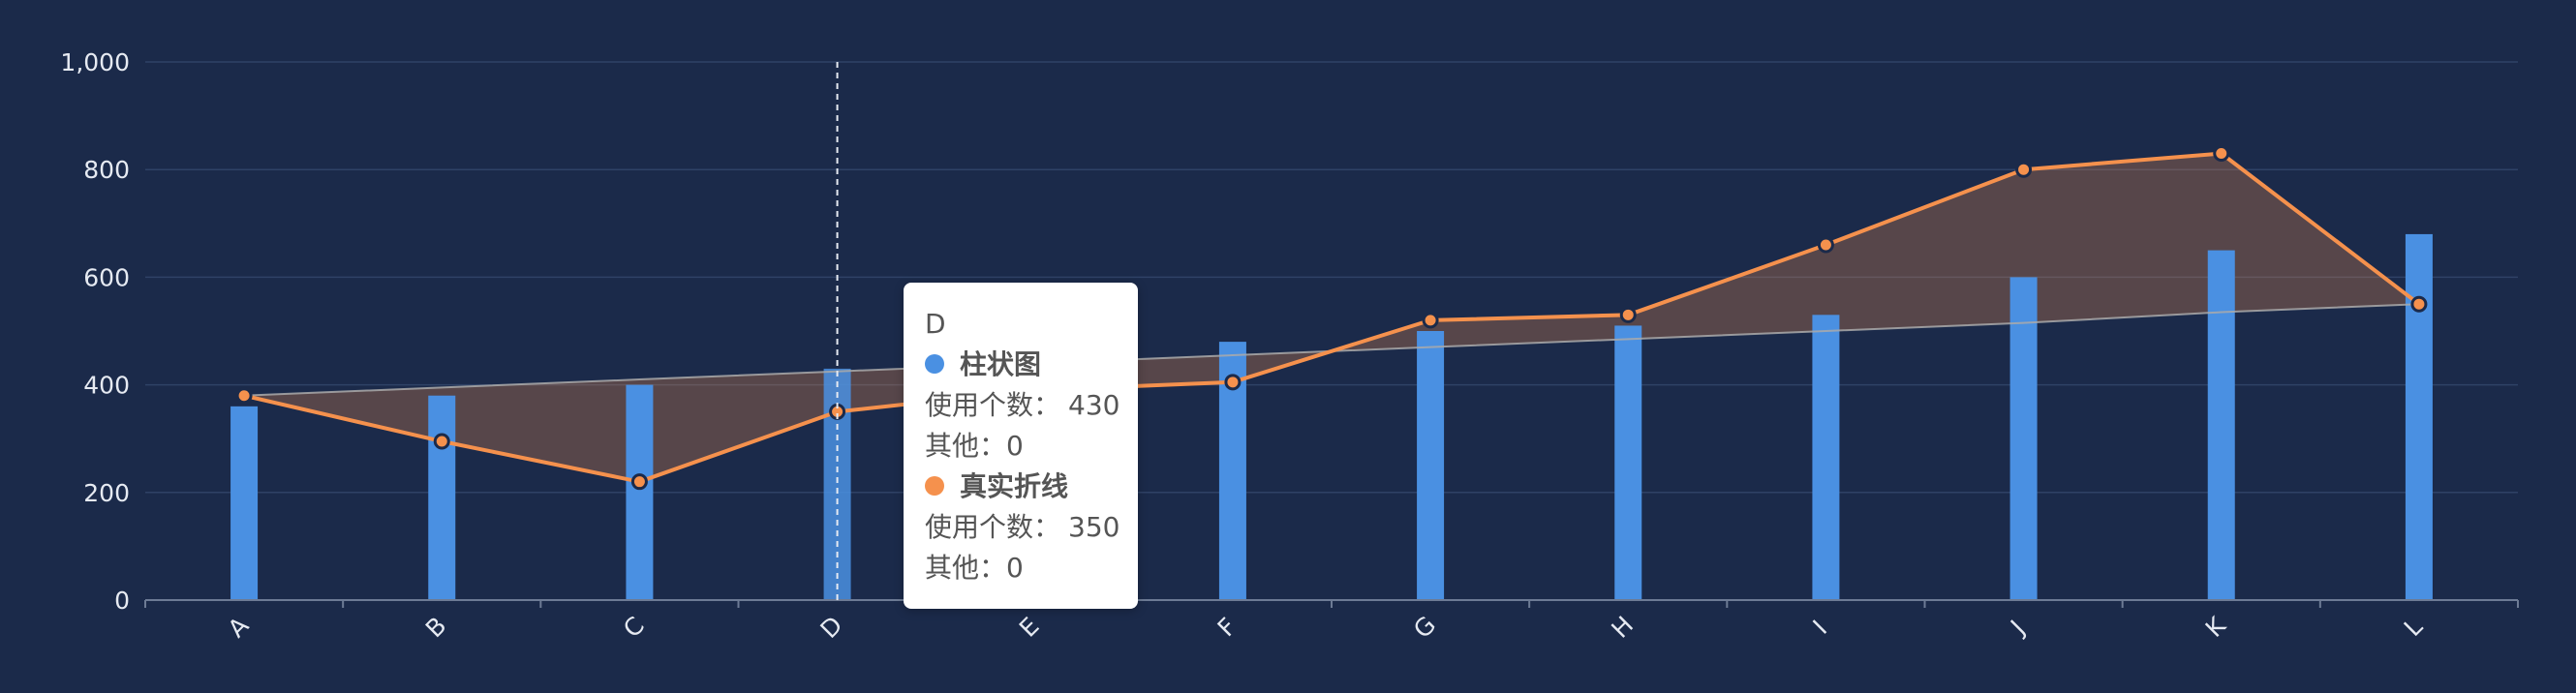  What do you see at coordinates (436, 628) in the screenshot?
I see `x-tick-label: B` at bounding box center [436, 628].